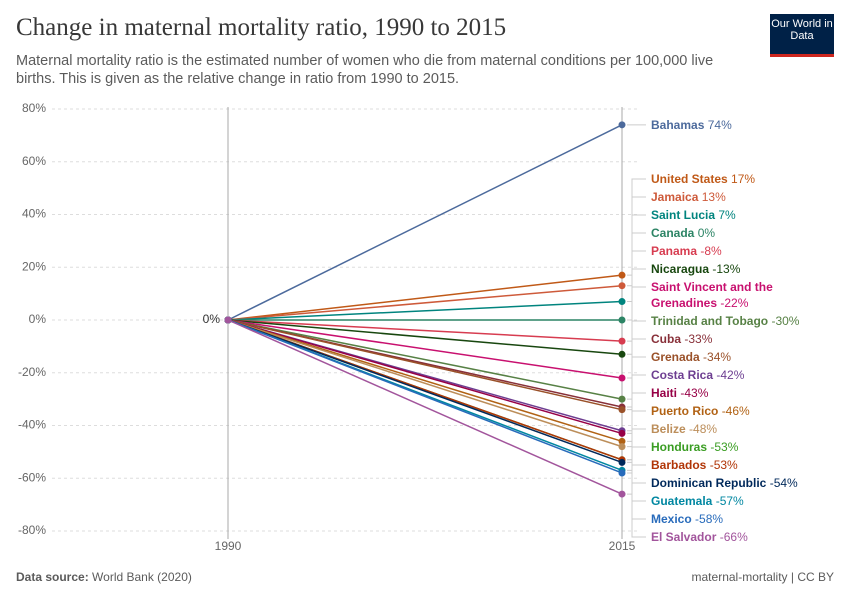  What do you see at coordinates (709, 519) in the screenshot?
I see `value-label: -58%` at bounding box center [709, 519].